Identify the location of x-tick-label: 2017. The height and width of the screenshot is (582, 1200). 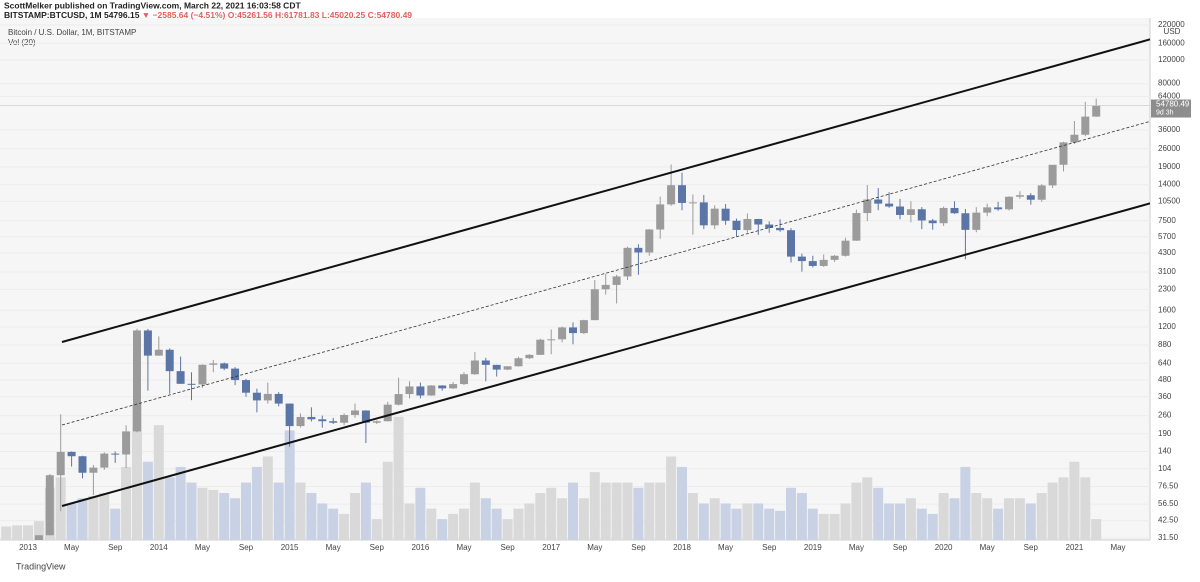
(551, 547).